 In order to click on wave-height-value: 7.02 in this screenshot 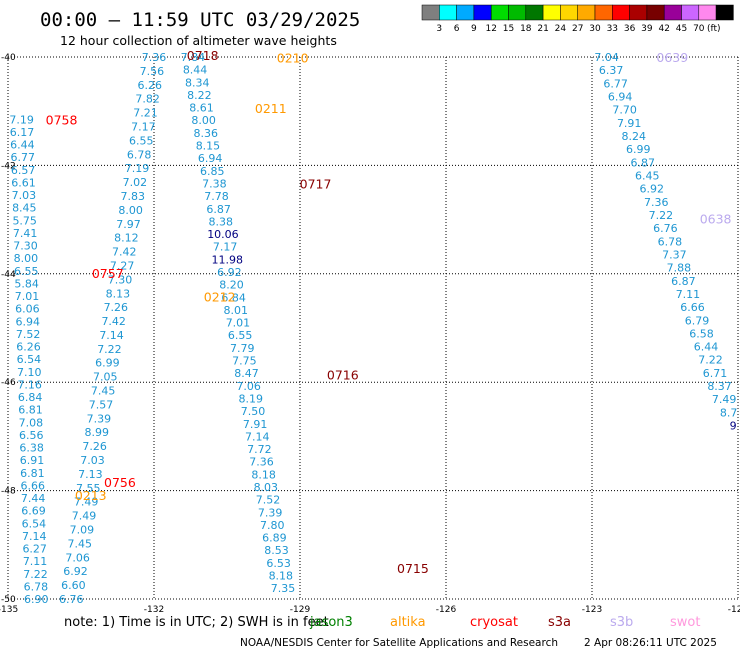, I will do `click(135, 182)`.